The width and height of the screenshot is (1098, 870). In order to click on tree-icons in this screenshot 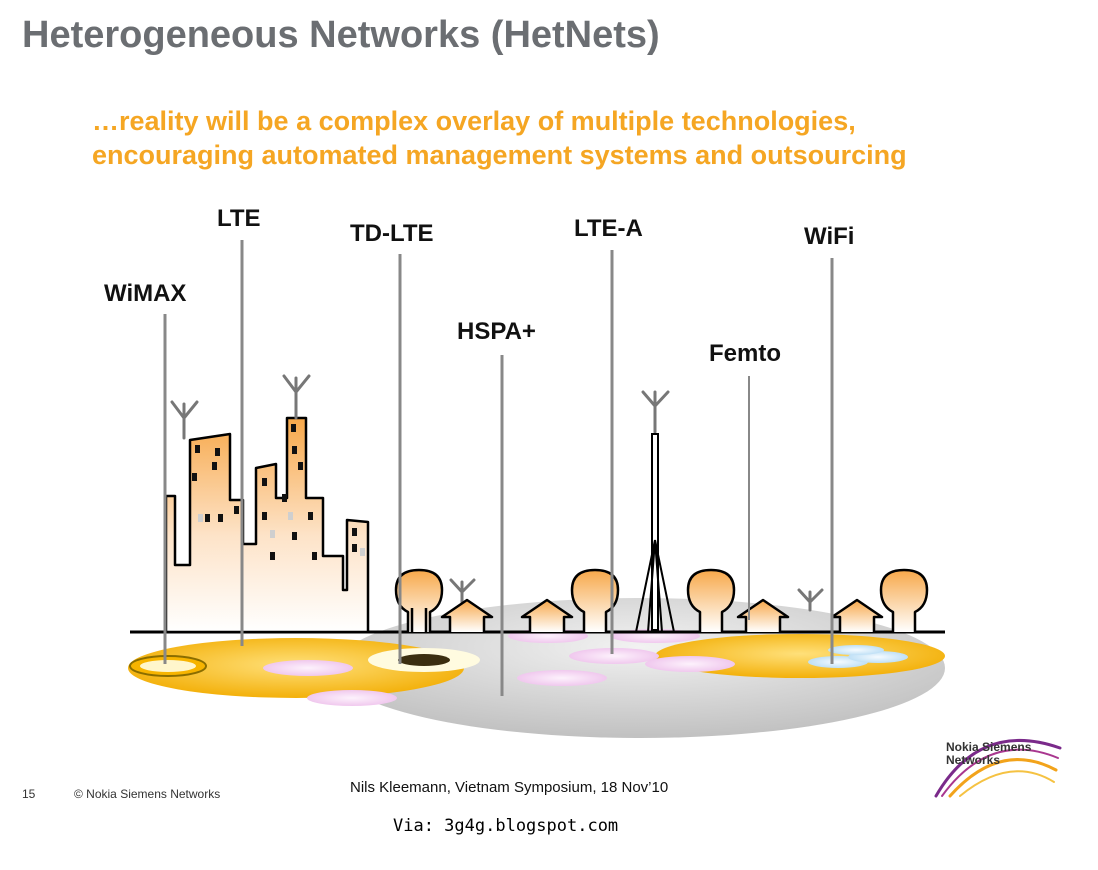, I will do `click(661, 600)`.